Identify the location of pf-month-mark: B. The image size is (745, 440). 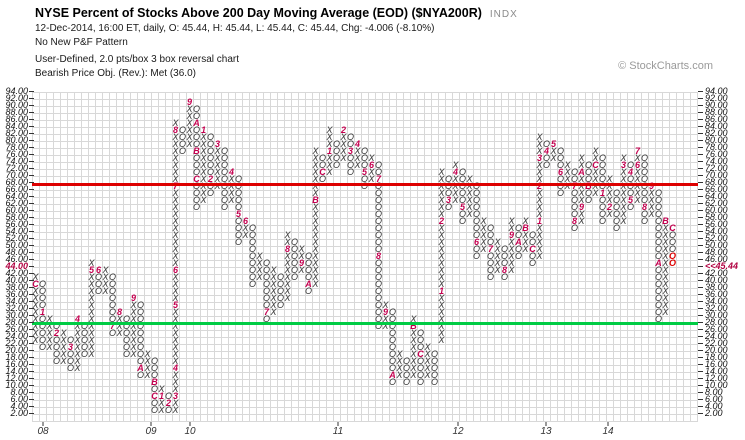
(154, 381).